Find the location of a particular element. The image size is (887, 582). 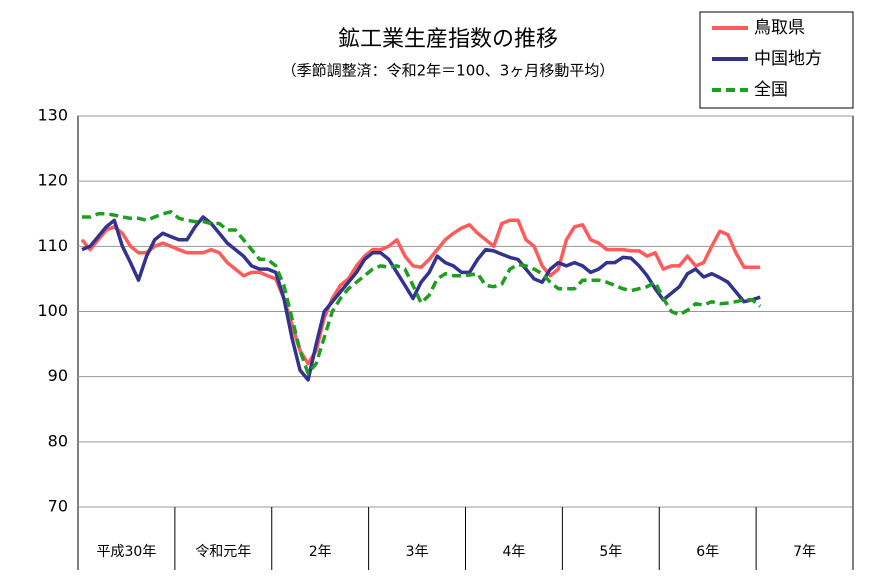

x-group-label: 3年 is located at coordinates (417, 552).